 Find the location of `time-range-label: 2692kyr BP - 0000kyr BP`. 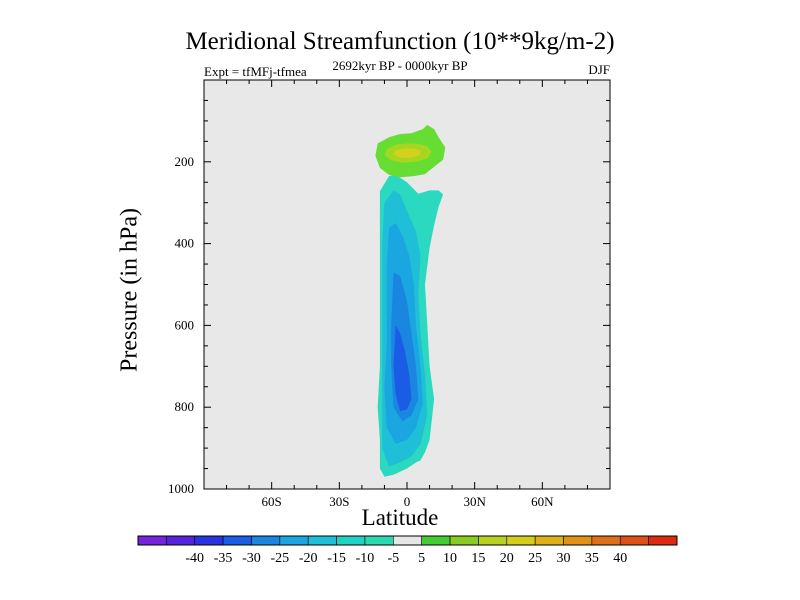

time-range-label: 2692kyr BP - 0000kyr BP is located at coordinates (400, 65).